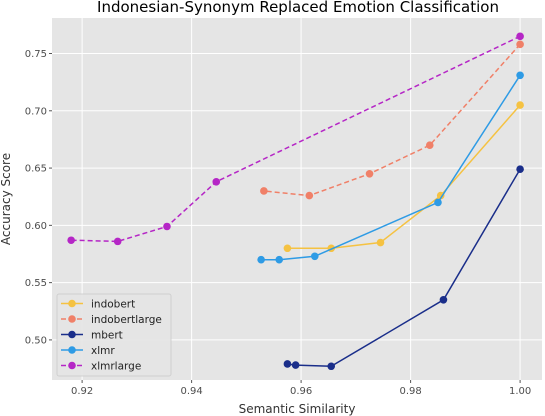  What do you see at coordinates (301, 391) in the screenshot?
I see `x-tick-label: 0.96` at bounding box center [301, 391].